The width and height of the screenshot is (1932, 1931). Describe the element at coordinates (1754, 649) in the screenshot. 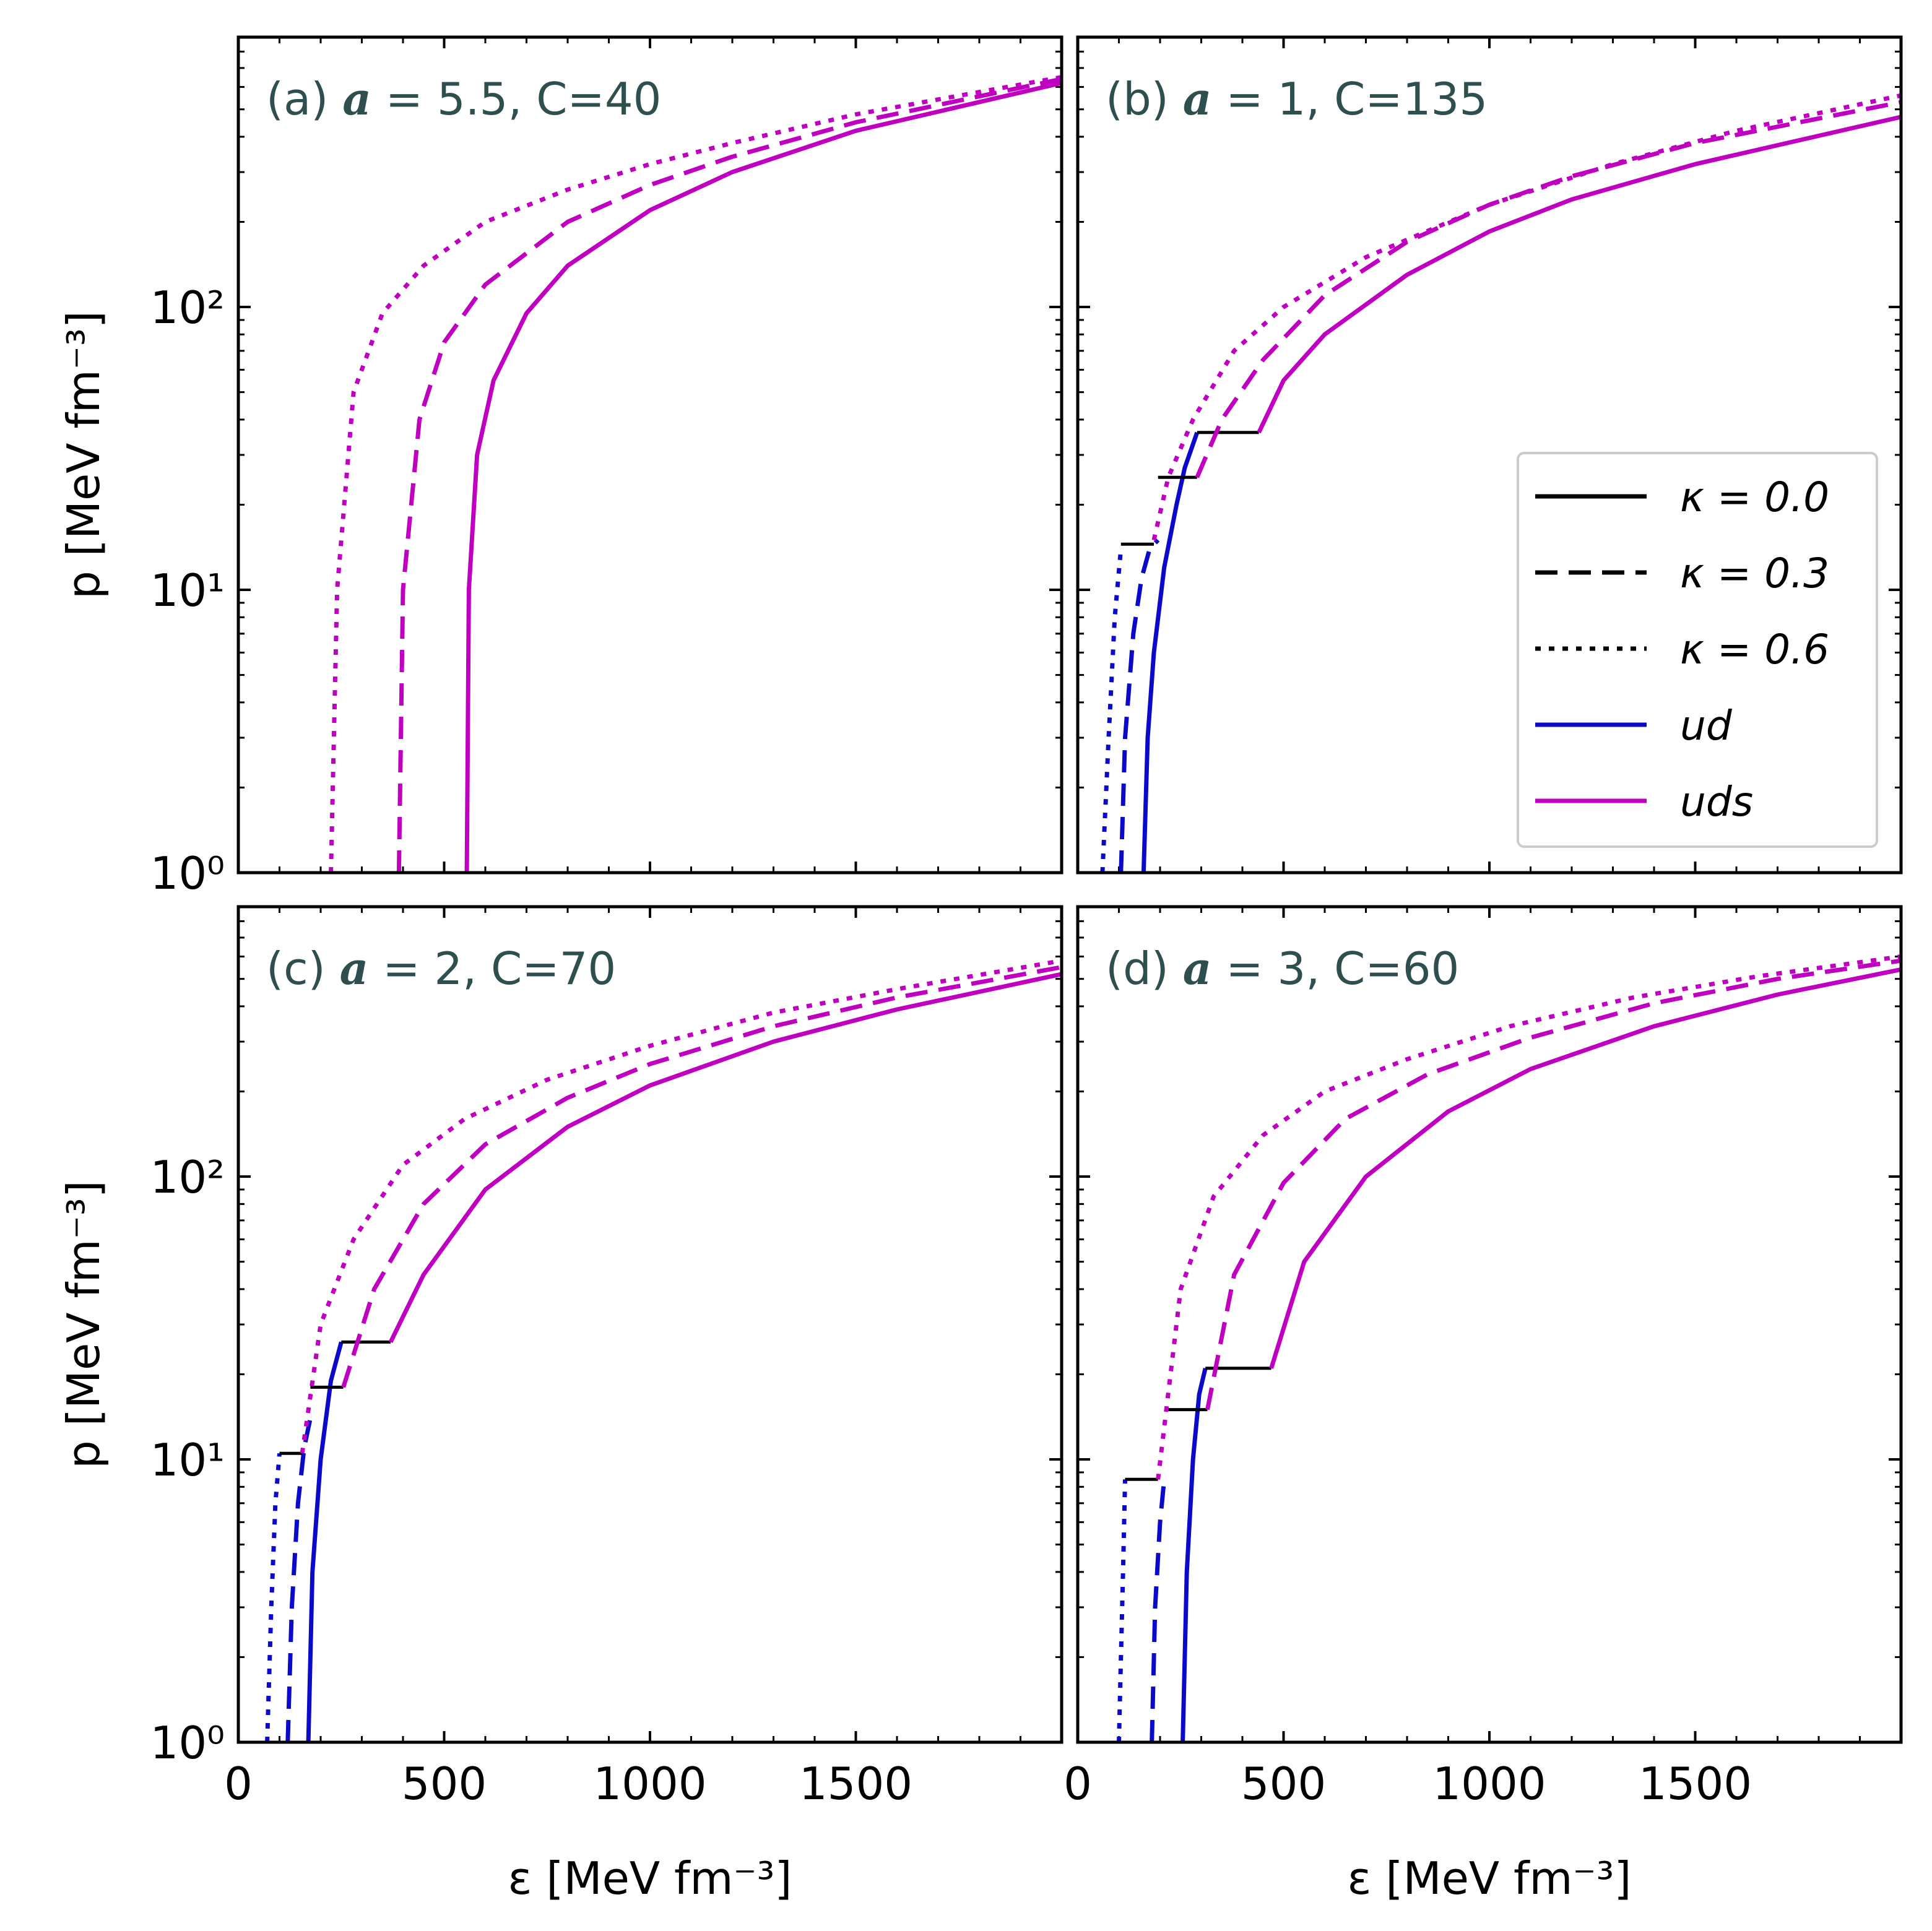

I see `legend-label: κ = 0.6` at that location.